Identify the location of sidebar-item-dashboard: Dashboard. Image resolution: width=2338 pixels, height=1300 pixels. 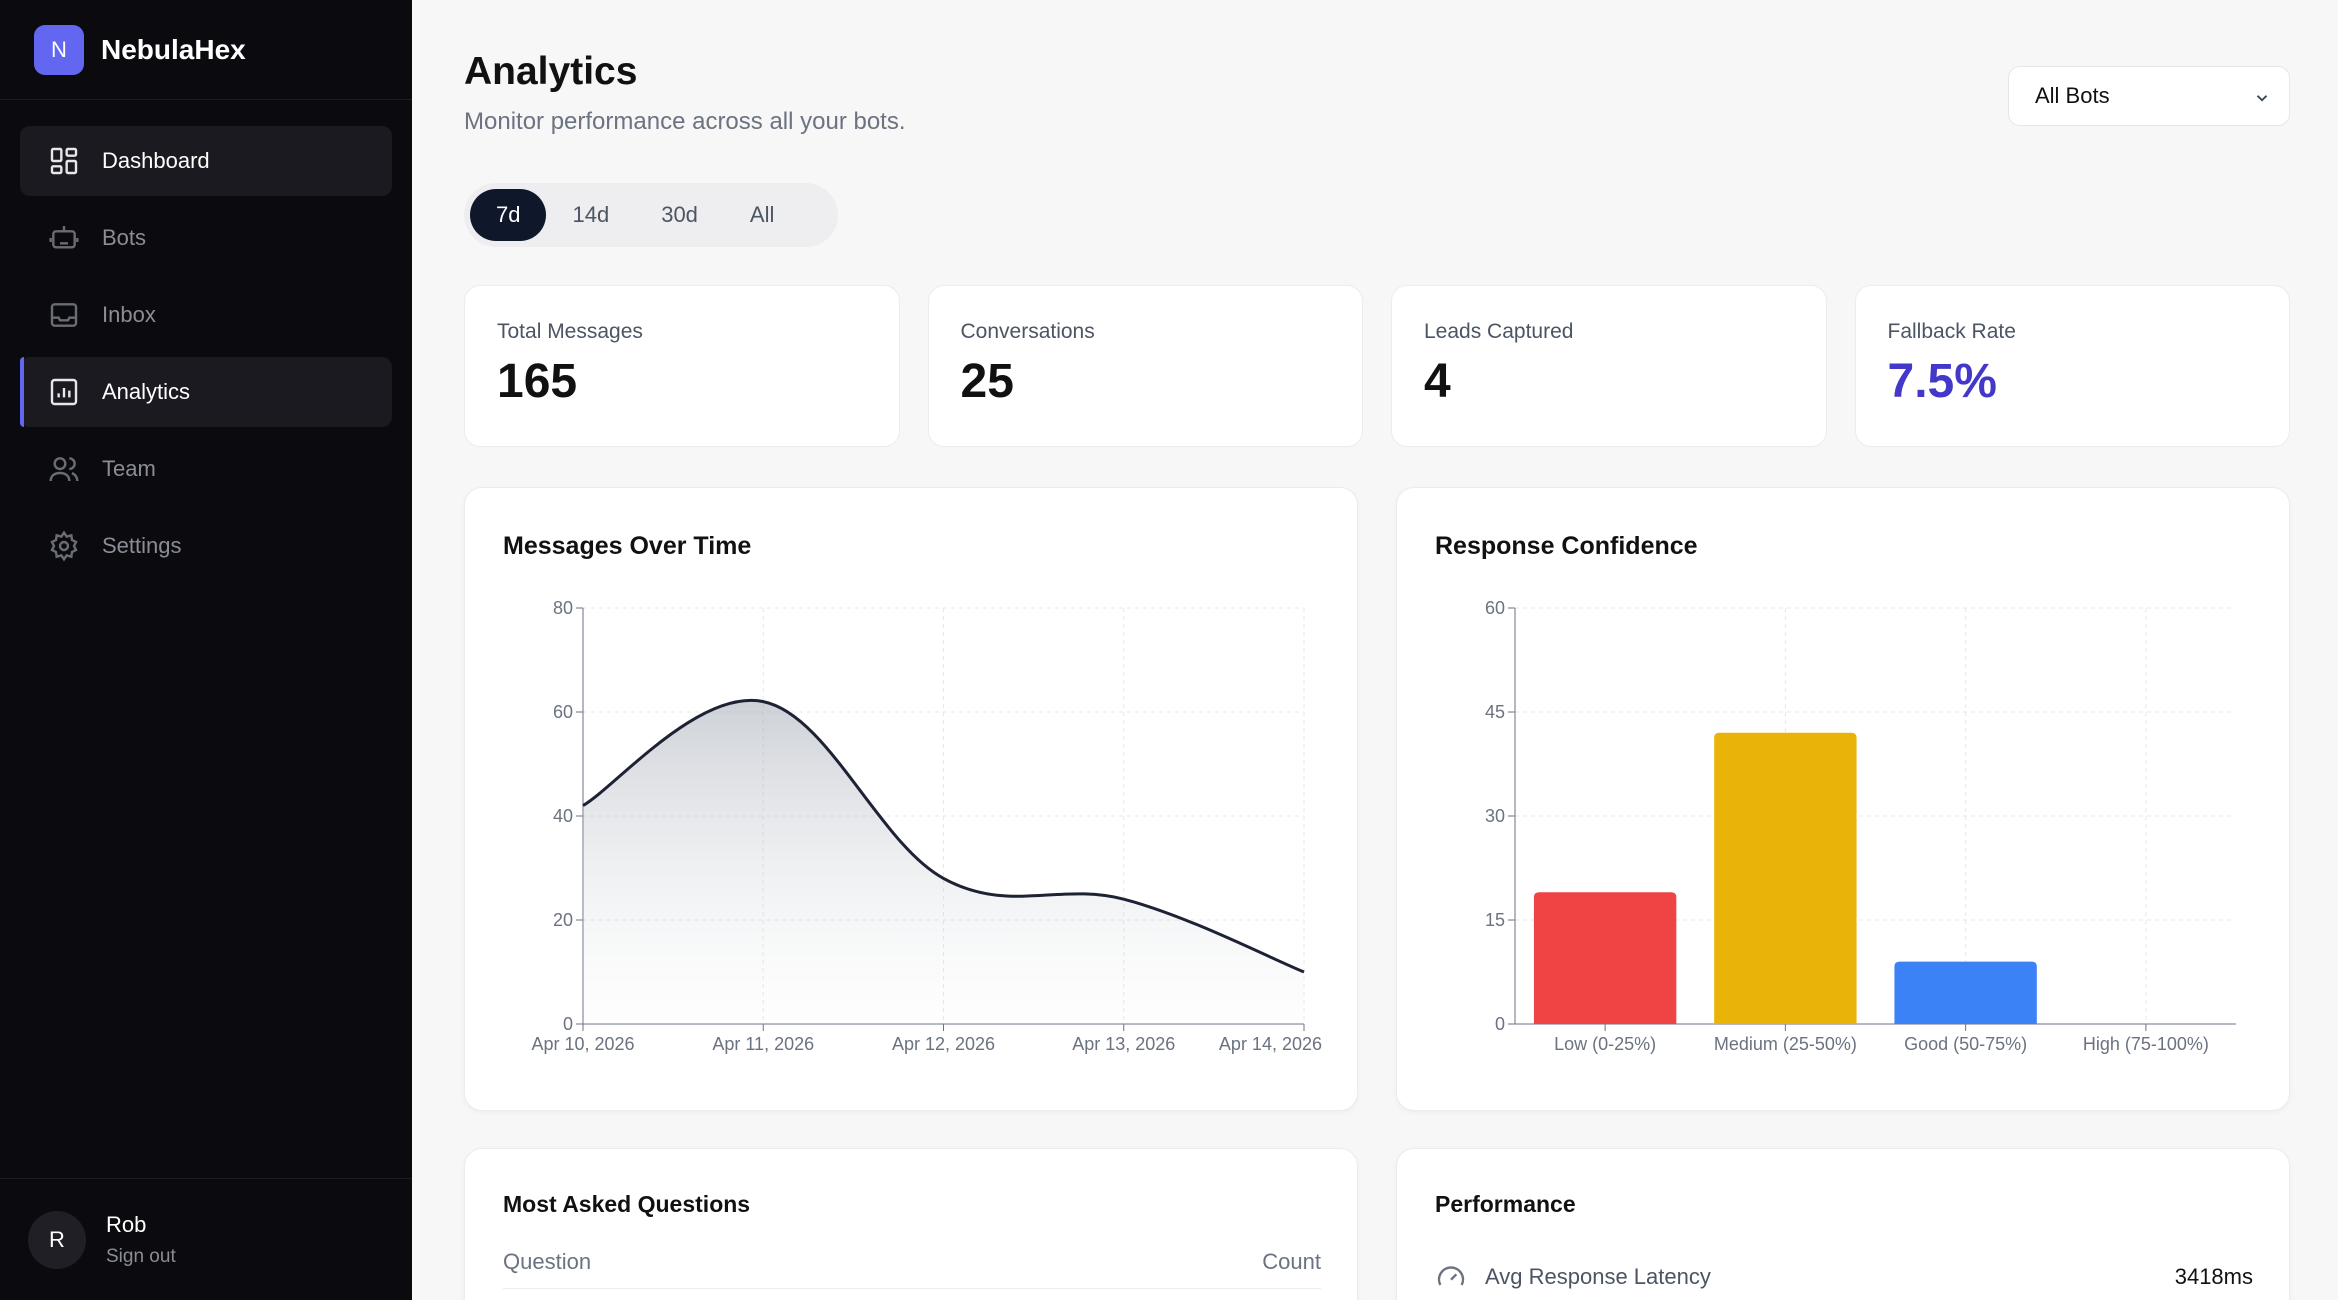
(206, 161).